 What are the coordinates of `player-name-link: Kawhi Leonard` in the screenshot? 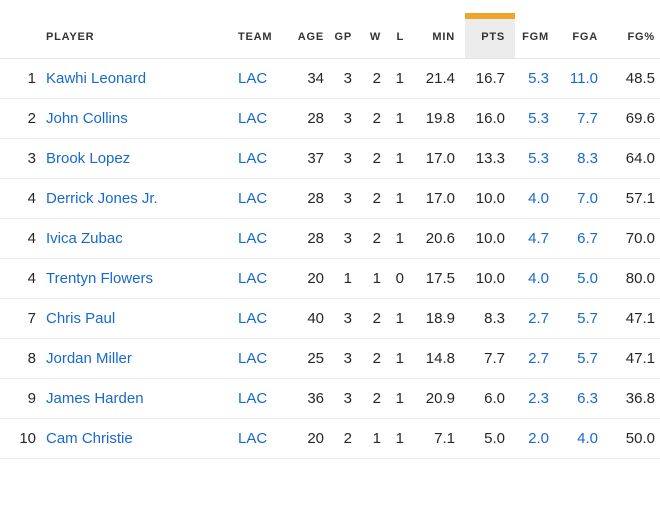 It's located at (134, 78).